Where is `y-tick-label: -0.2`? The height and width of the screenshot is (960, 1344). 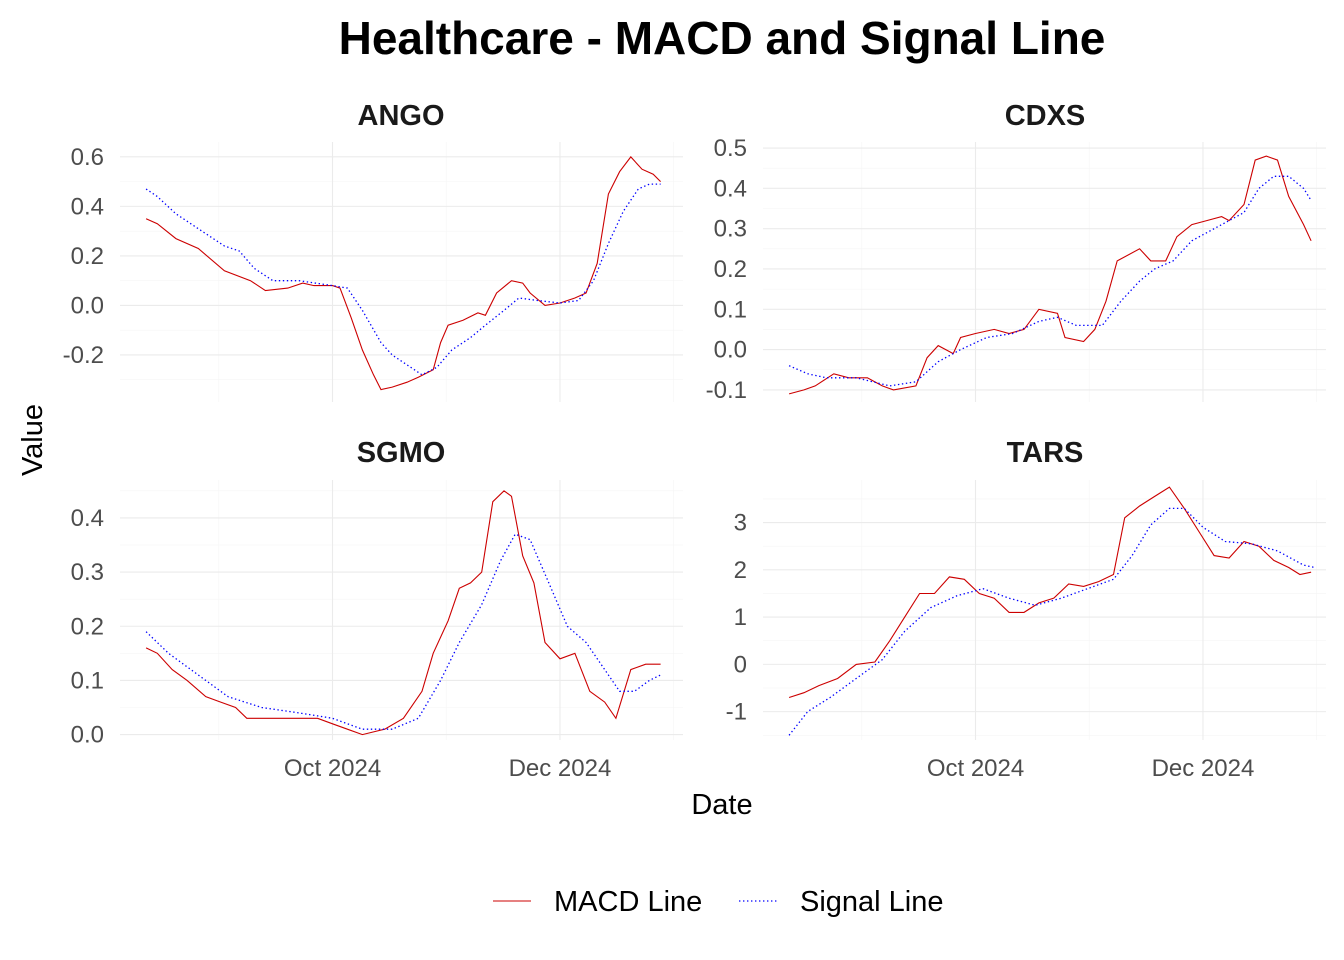
y-tick-label: -0.2 is located at coordinates (83, 355).